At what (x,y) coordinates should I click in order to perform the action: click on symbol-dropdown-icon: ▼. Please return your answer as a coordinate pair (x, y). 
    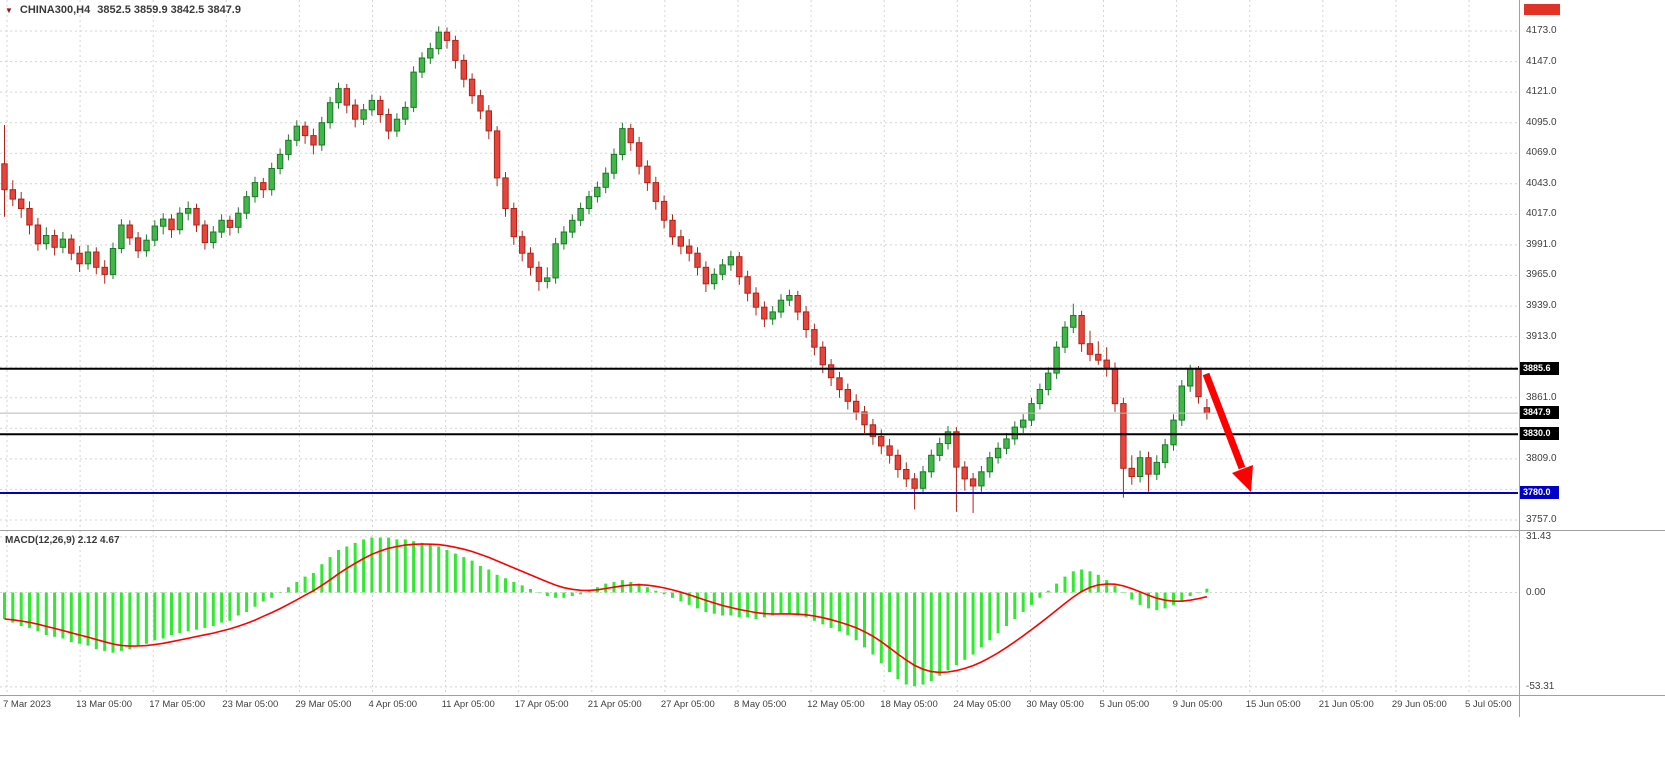
    Looking at the image, I should click on (9, 10).